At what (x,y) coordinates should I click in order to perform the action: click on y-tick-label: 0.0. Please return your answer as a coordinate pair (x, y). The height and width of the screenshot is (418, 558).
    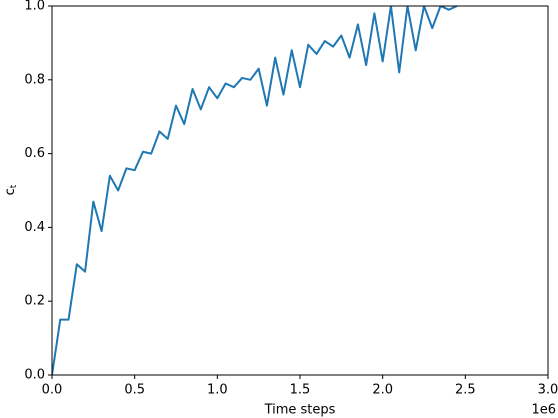
    Looking at the image, I should click on (34, 375).